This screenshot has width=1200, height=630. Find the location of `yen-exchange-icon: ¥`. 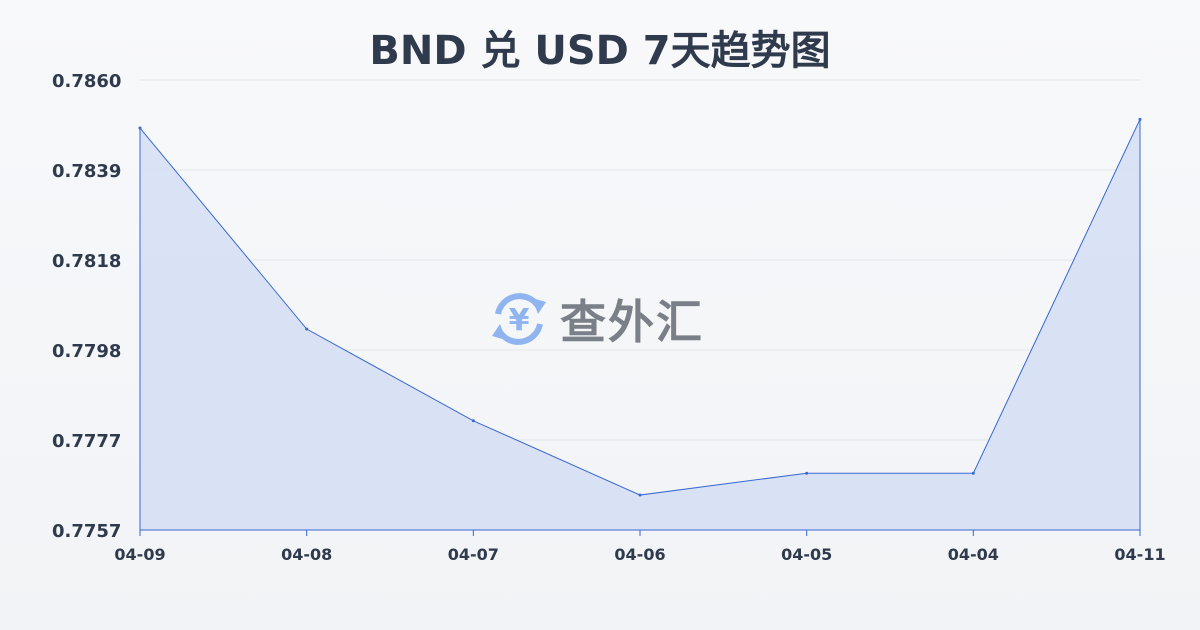

yen-exchange-icon: ¥ is located at coordinates (519, 319).